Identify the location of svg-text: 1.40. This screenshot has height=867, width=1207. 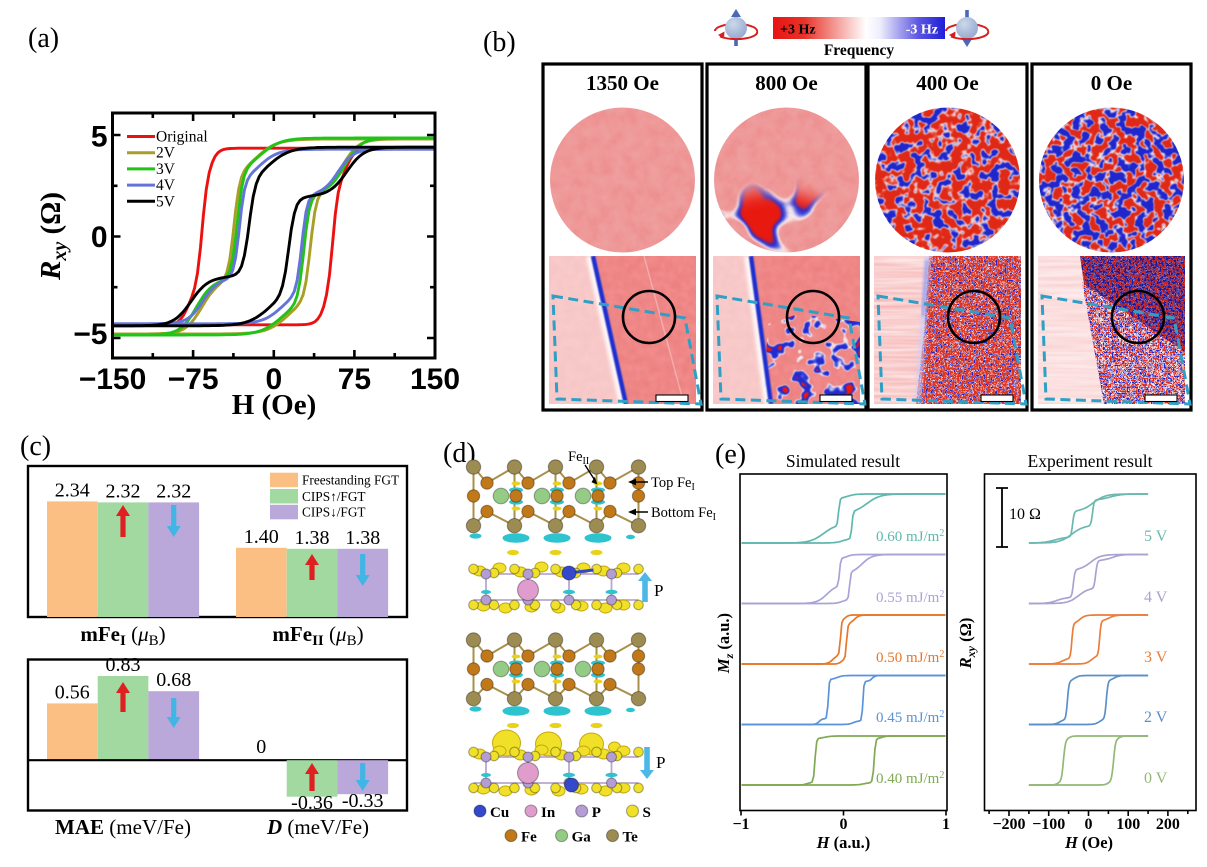
(261, 537).